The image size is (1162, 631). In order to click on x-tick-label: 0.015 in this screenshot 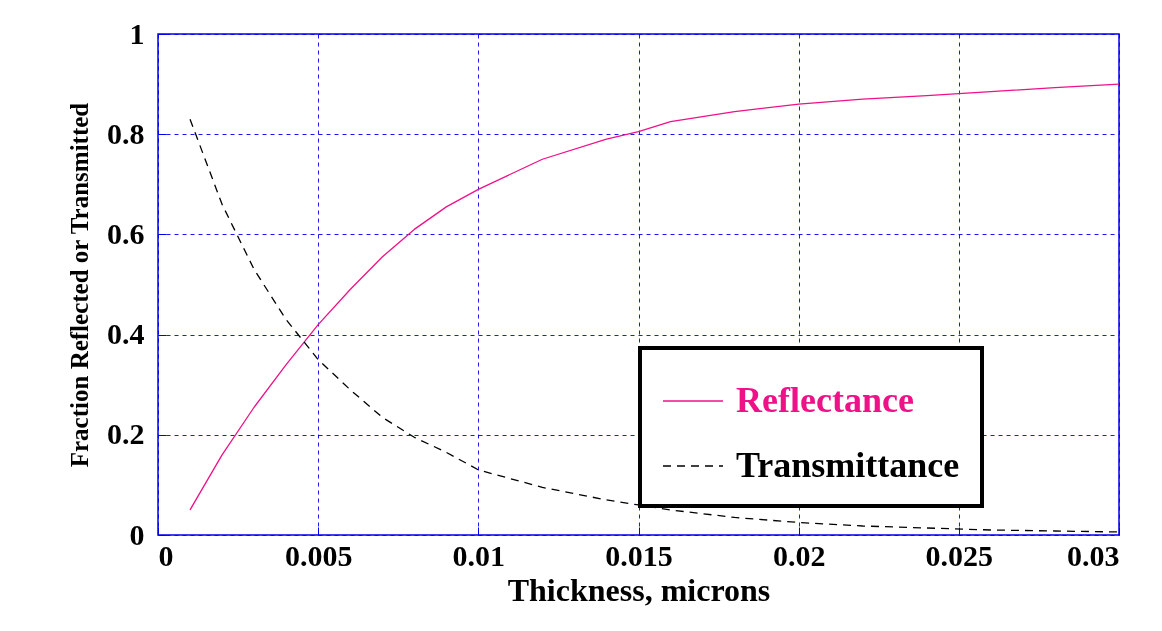, I will do `click(639, 555)`.